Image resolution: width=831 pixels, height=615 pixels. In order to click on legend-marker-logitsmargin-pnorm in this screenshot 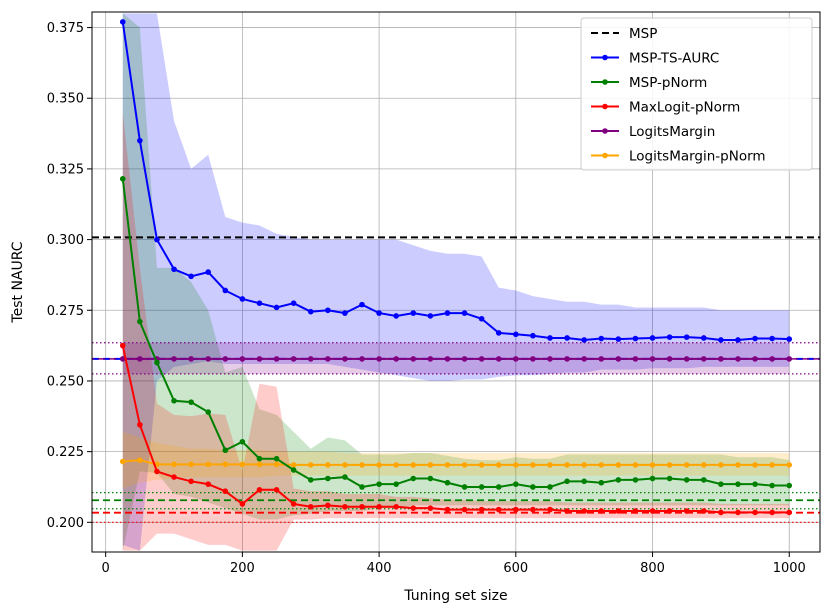, I will do `click(605, 155)`.